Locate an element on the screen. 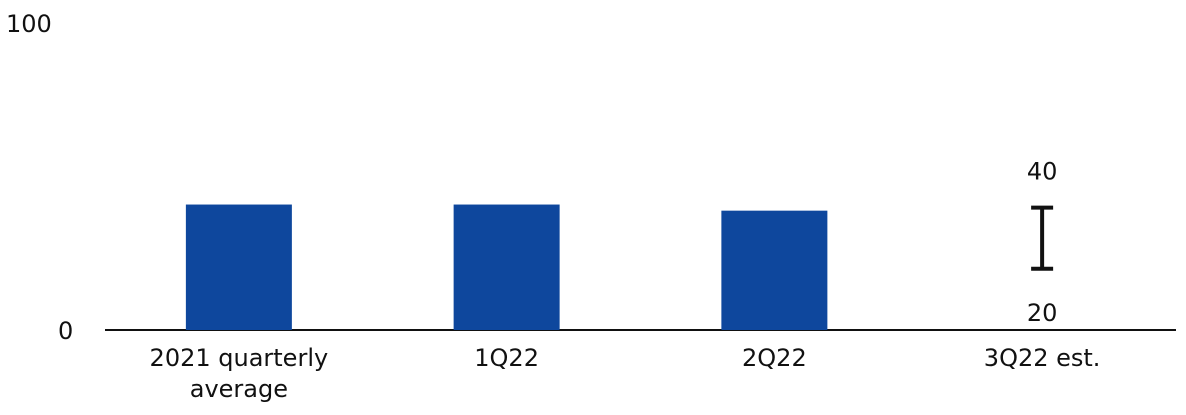  y-tick-label-100: 100 is located at coordinates (29, 24).